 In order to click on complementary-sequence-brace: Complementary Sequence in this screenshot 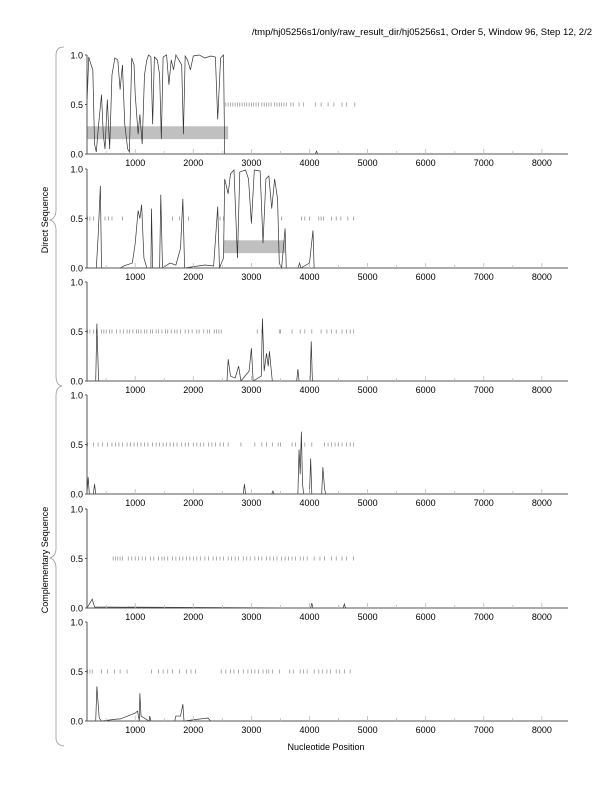, I will do `click(52, 566)`.